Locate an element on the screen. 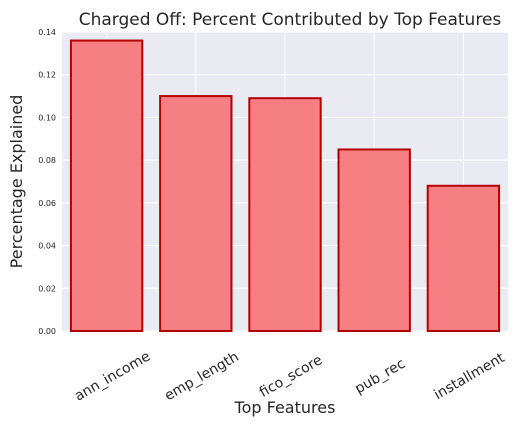 This screenshot has width=520, height=427. y-tick-label: 0.14 is located at coordinates (47, 32).